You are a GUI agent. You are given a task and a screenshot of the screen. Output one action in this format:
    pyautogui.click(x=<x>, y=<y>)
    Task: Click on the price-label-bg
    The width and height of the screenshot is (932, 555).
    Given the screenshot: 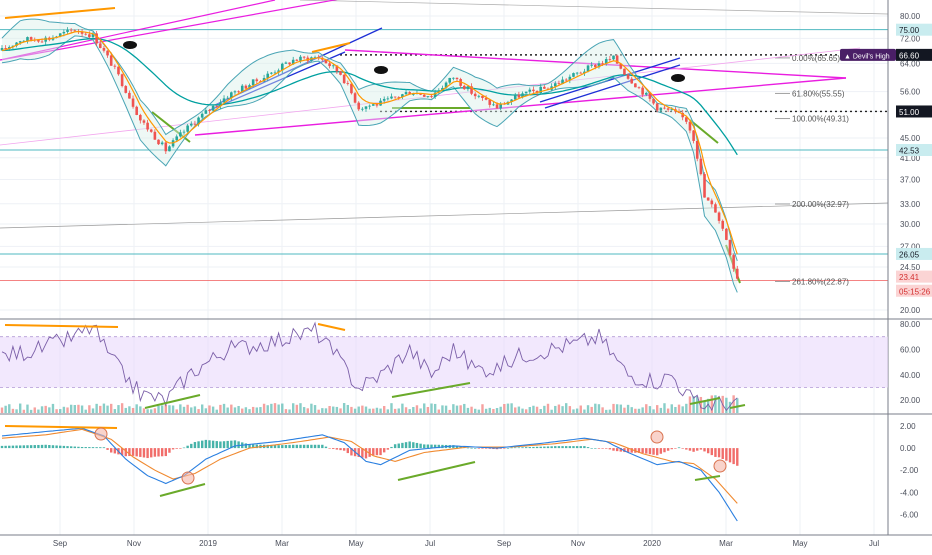 What is the action you would take?
    pyautogui.click(x=914, y=276)
    